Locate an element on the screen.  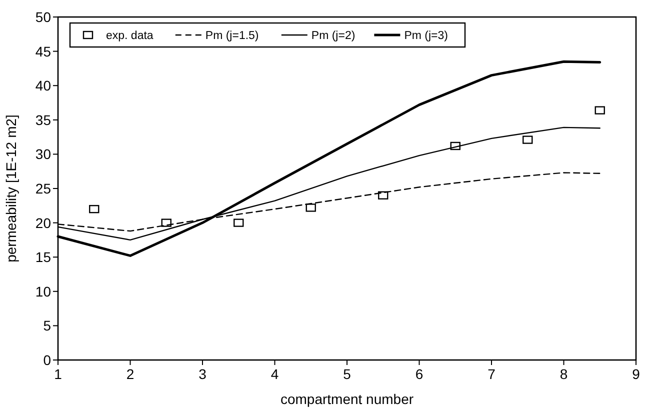
y-tick-label: 35 is located at coordinates (43, 120).